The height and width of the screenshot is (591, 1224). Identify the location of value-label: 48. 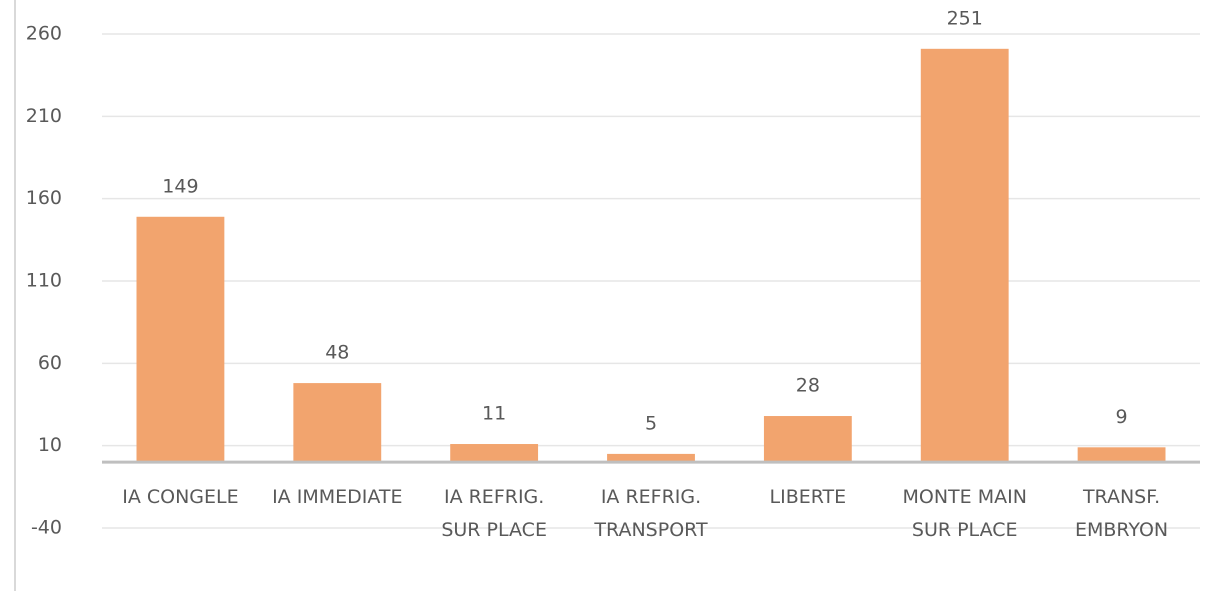
(337, 353).